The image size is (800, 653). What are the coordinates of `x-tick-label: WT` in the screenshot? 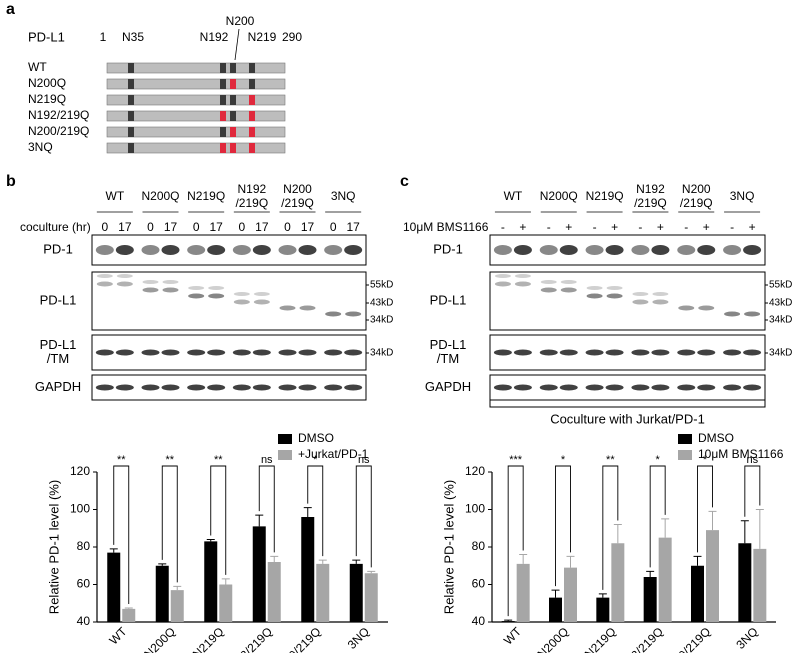 It's located at (513, 636).